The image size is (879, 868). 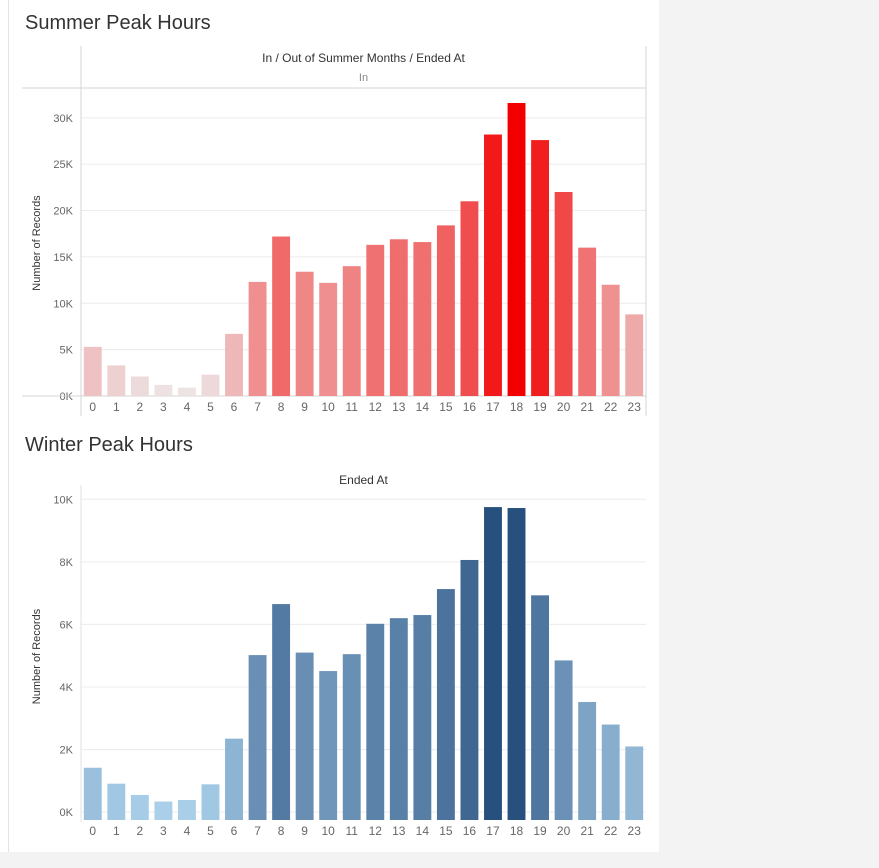 I want to click on summer-xtick-label: 16, so click(x=470, y=407).